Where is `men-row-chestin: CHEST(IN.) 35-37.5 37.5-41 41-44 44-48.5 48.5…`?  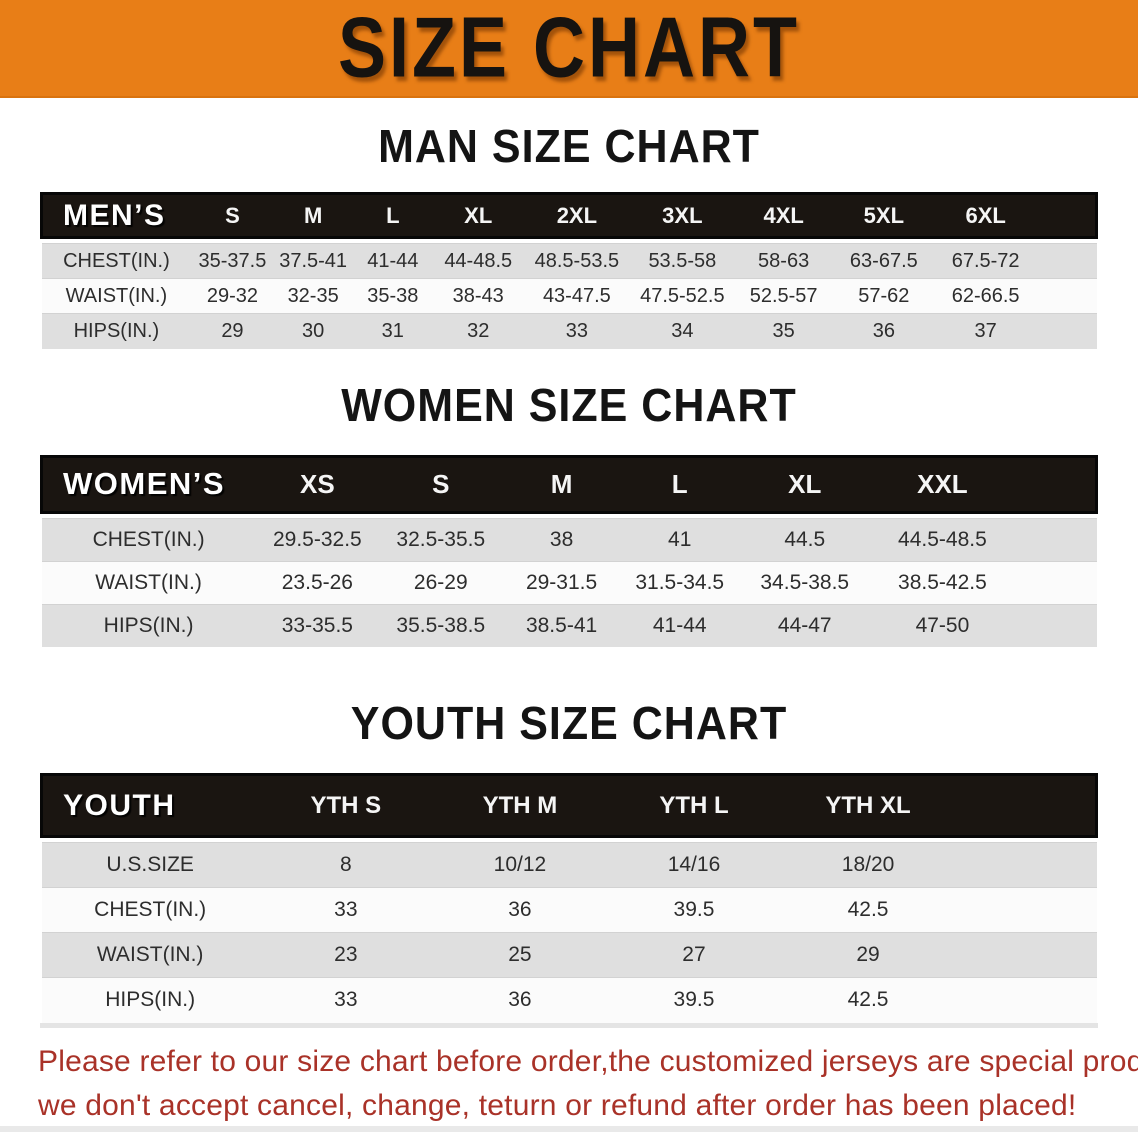 men-row-chestin: CHEST(IN.) 35-37.5 37.5-41 41-44 44-48.5 48.5… is located at coordinates (569, 261).